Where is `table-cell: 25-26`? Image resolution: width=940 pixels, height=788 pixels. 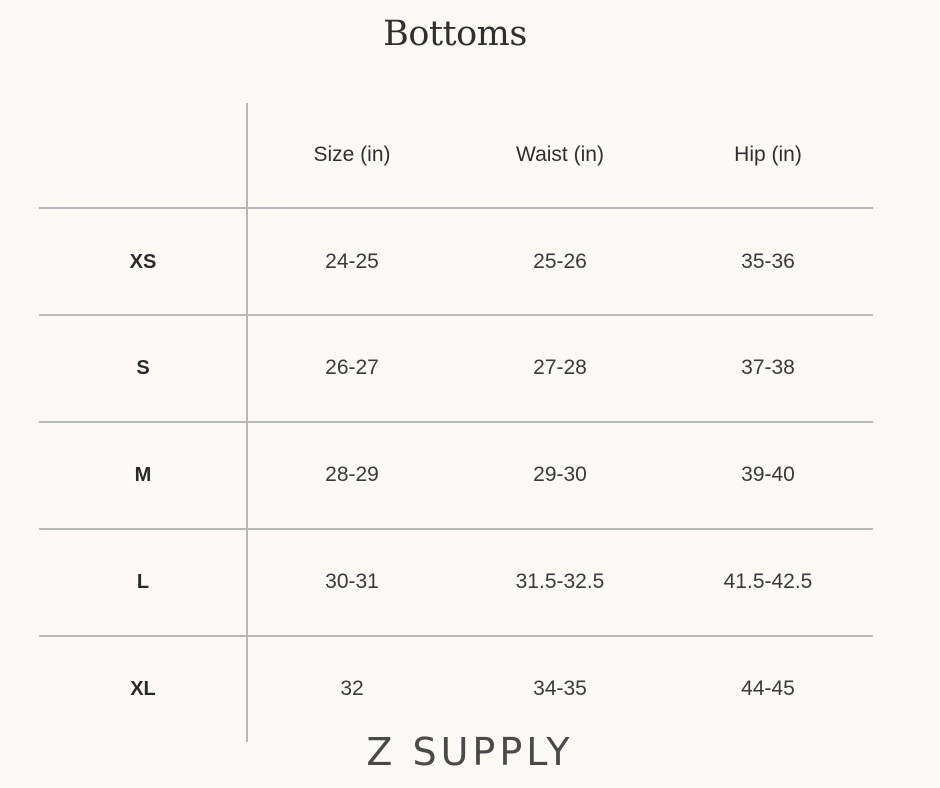
table-cell: 25-26 is located at coordinates (560, 261).